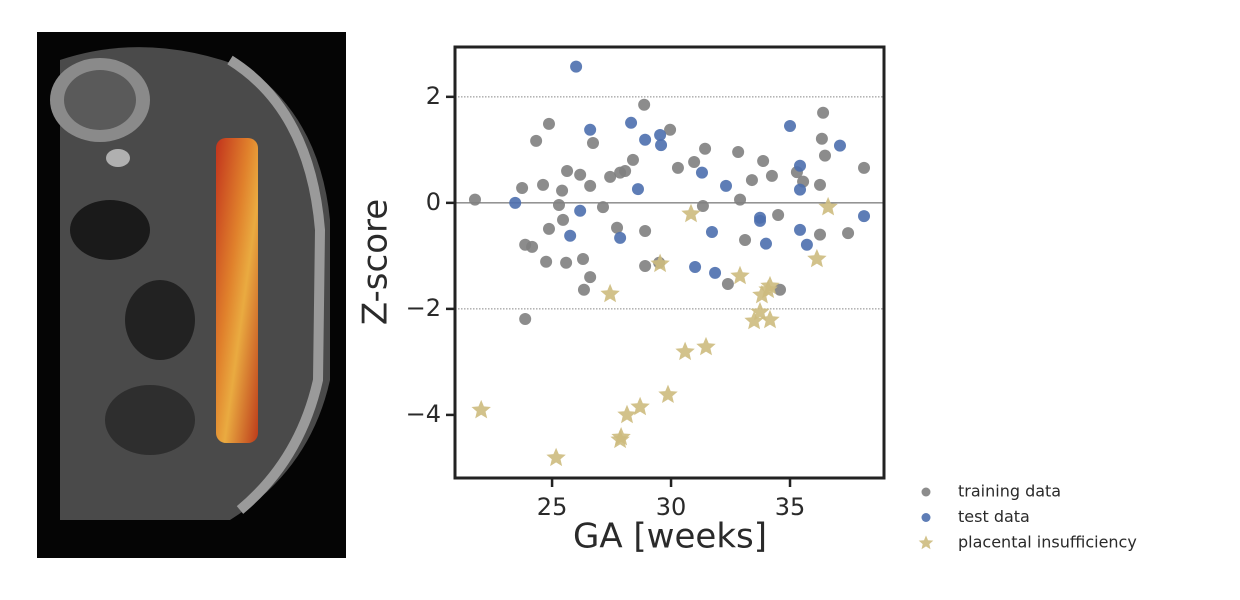 The image size is (1240, 600). What do you see at coordinates (423, 308) in the screenshot?
I see `y-tick-label: −2` at bounding box center [423, 308].